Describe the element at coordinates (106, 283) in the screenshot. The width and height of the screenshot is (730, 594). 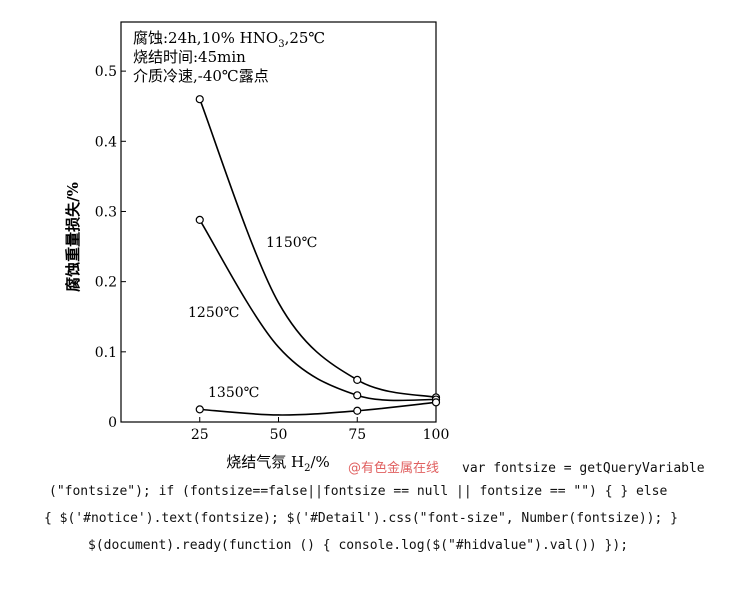
I see `y-tick-label: 0.2` at that location.